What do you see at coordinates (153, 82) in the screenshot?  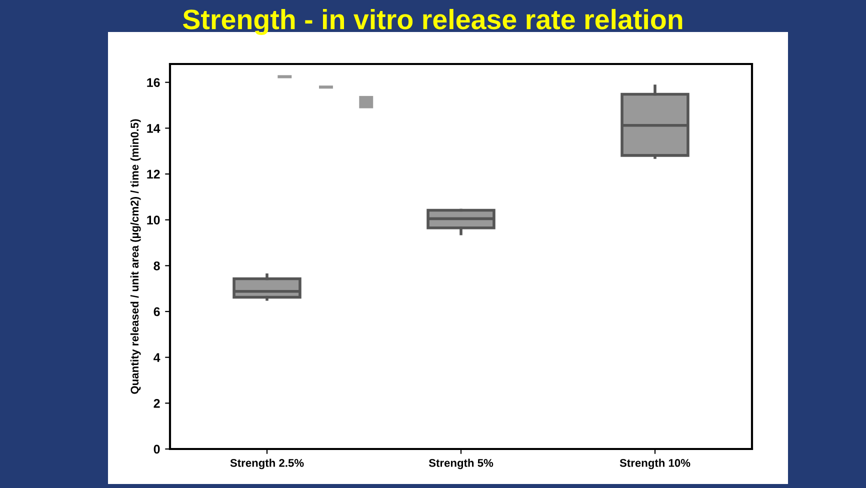 I see `y-tick-label: 16` at bounding box center [153, 82].